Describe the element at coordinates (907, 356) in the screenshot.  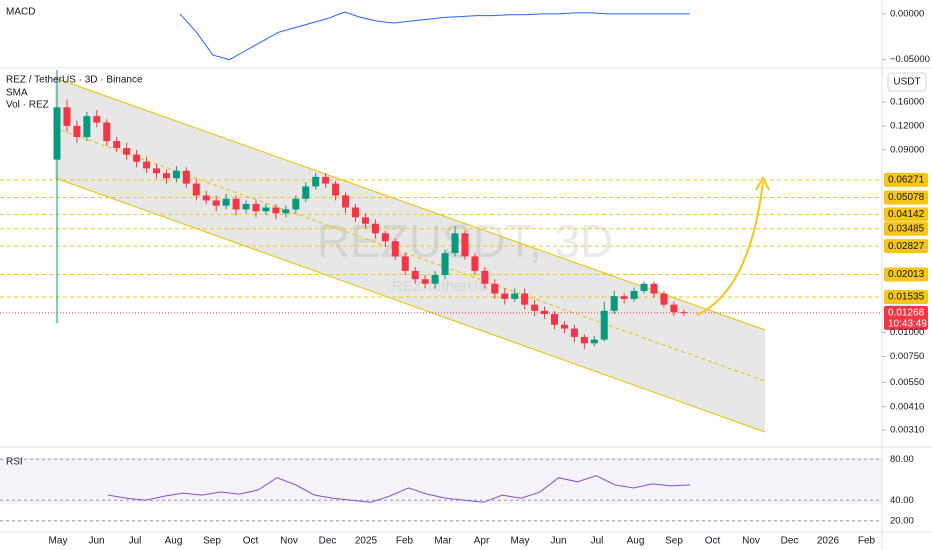
I see `y-tick-label: 0.00750` at that location.